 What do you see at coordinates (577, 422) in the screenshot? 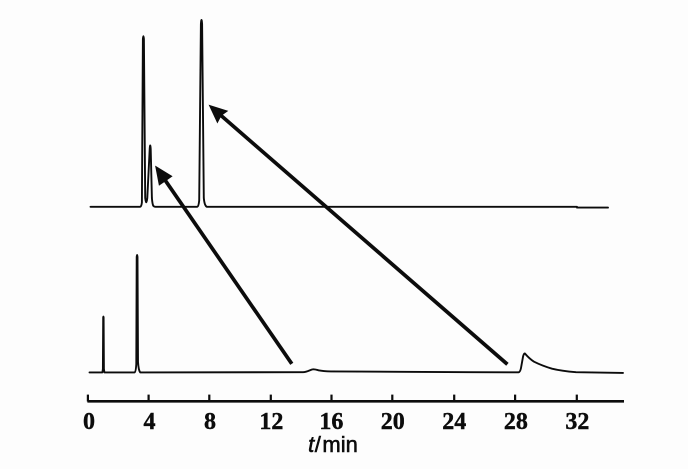
I see `svg-text: 32` at bounding box center [577, 422].